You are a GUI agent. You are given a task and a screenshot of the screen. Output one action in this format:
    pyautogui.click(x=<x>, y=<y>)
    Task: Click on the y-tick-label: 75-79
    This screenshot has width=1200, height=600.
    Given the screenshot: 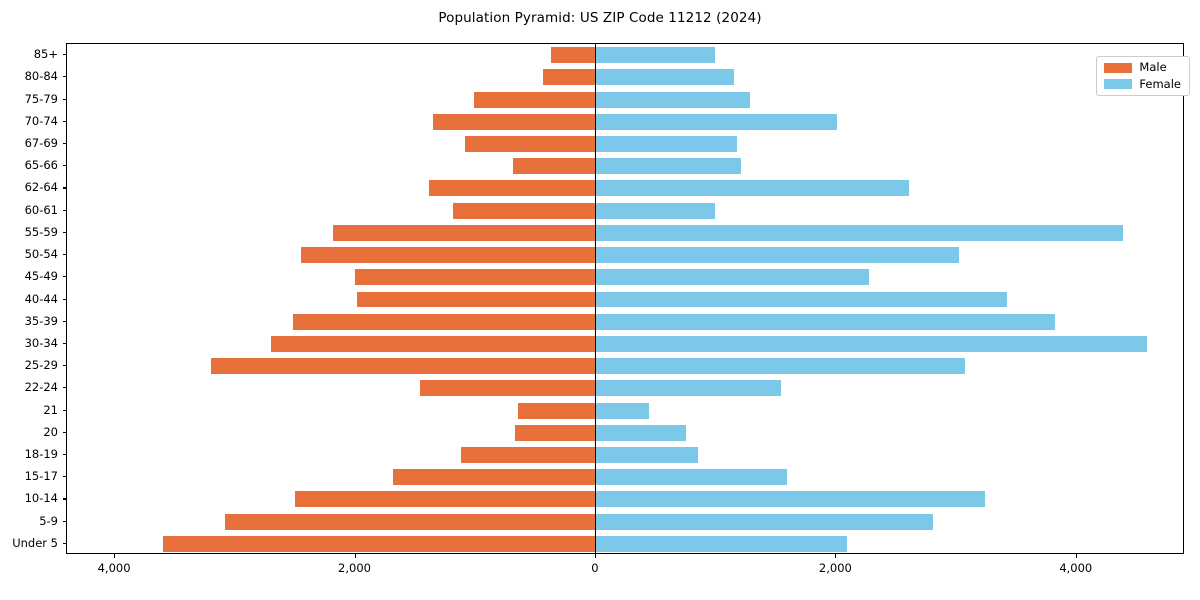 What is the action you would take?
    pyautogui.click(x=41, y=98)
    